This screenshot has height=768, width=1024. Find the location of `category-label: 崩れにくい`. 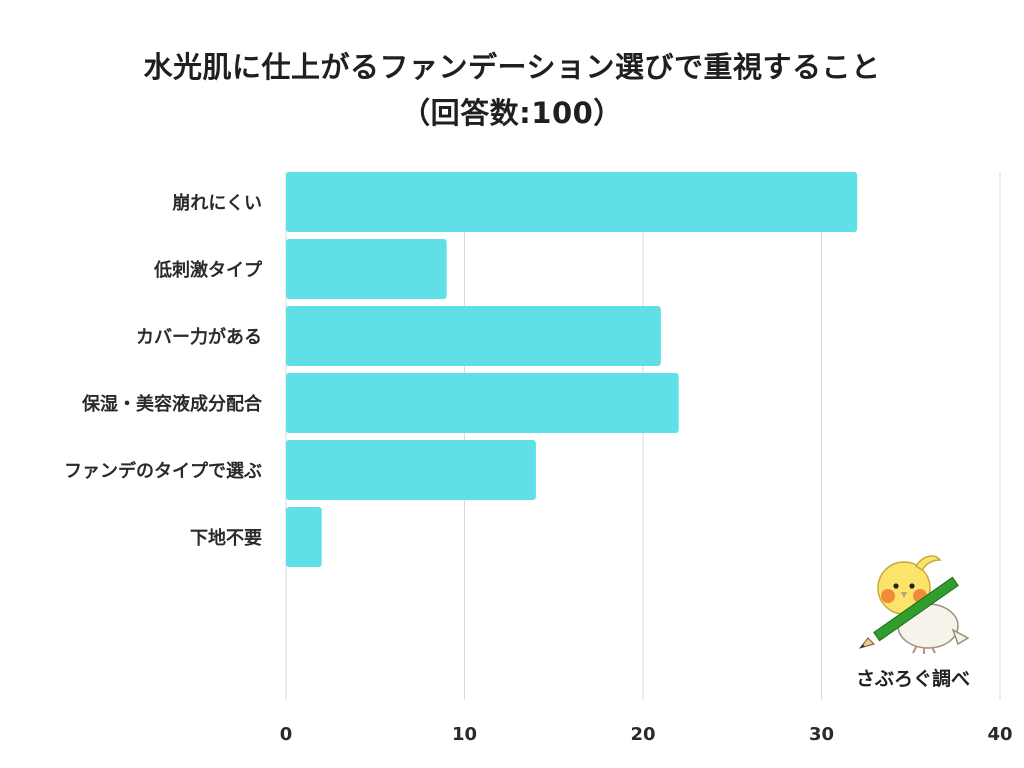

category-label: 崩れにくい is located at coordinates (217, 203).